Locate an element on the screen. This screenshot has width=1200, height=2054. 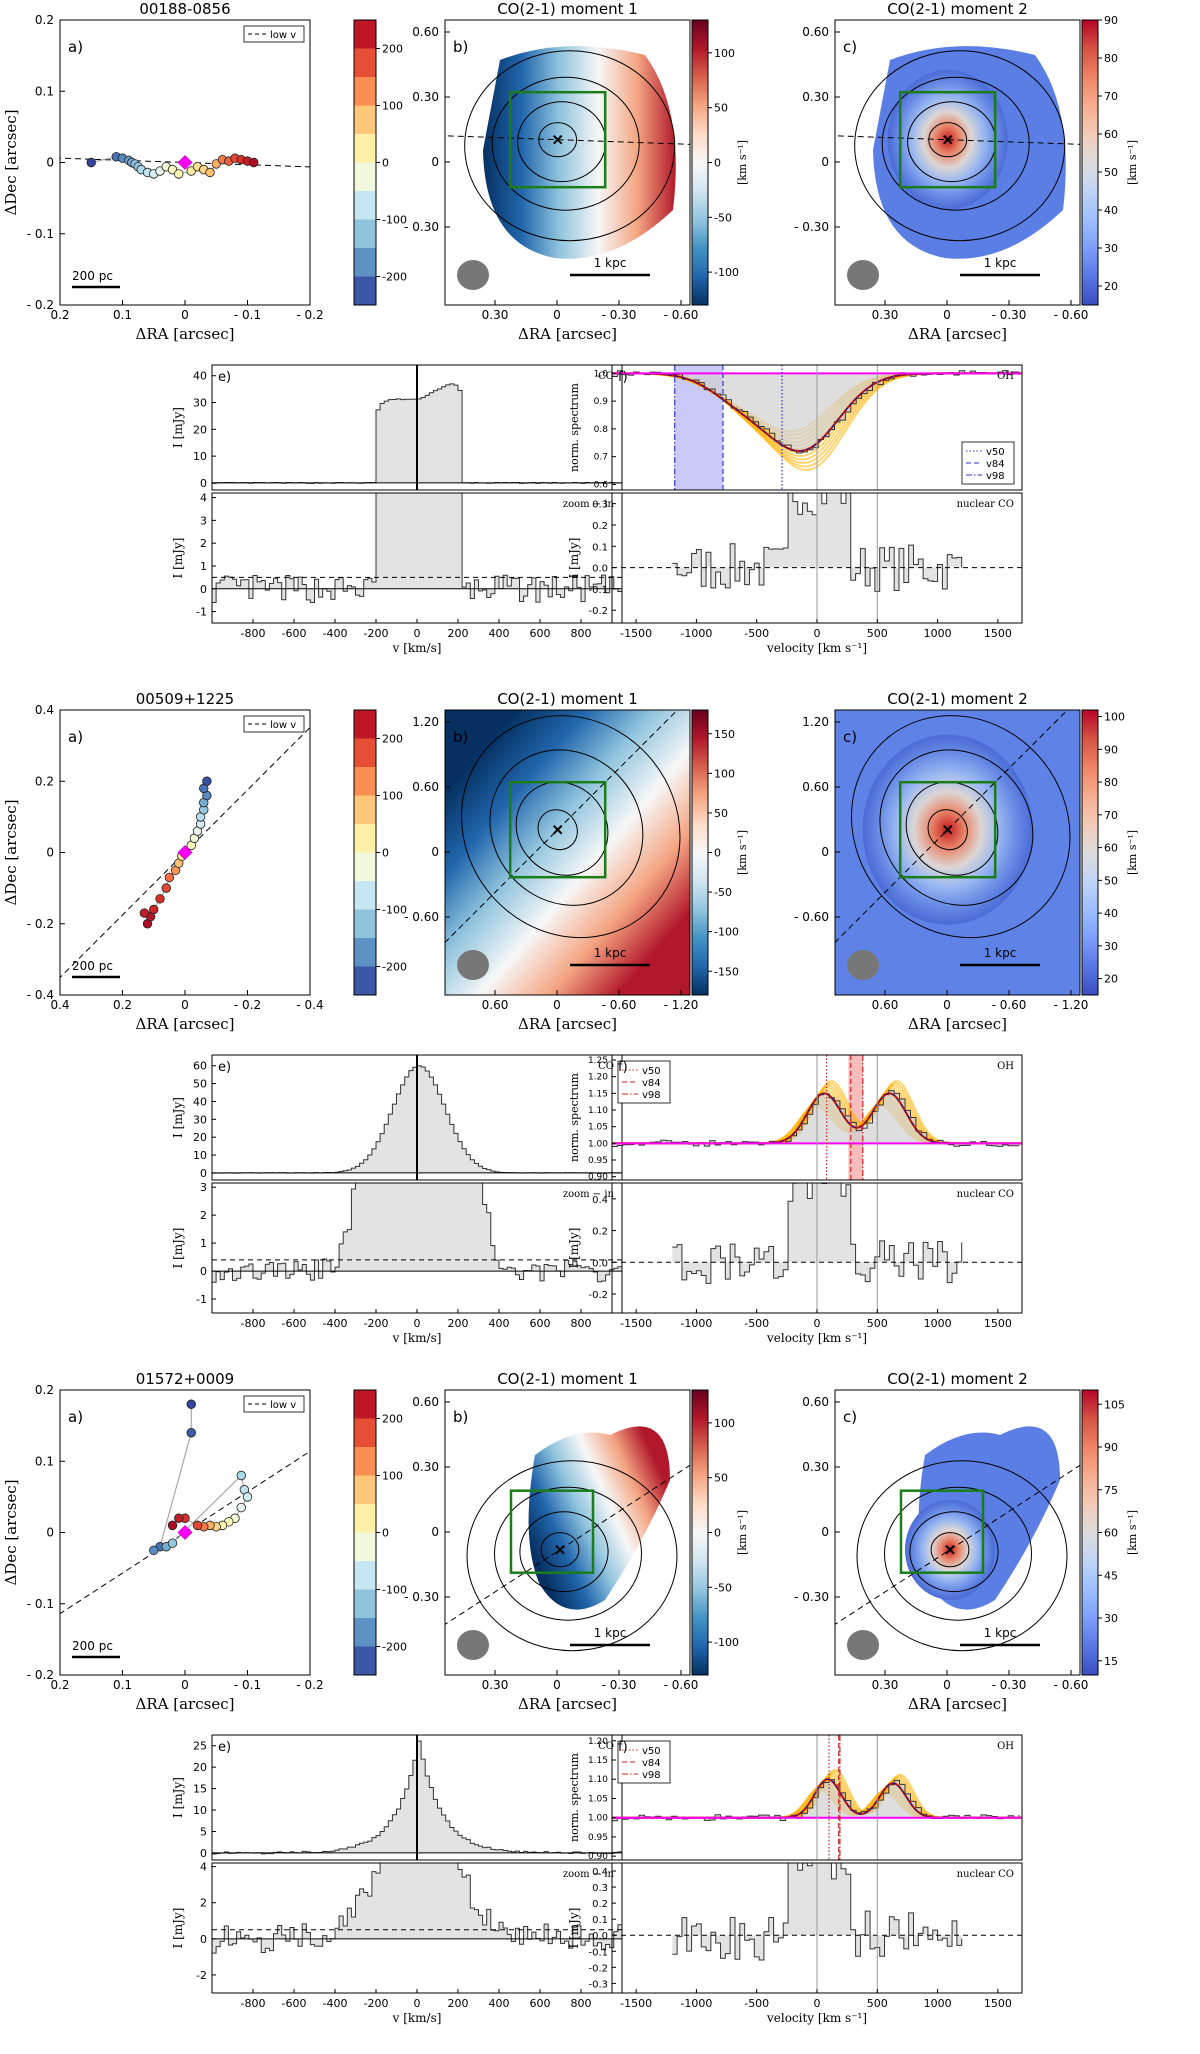
x-tick-label: - 0.30 is located at coordinates (619, 315).